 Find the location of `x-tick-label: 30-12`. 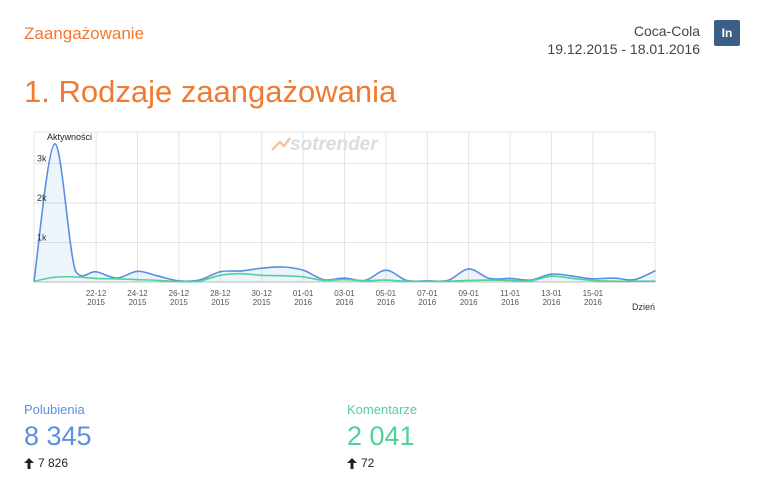

x-tick-label: 30-12 is located at coordinates (261, 293).